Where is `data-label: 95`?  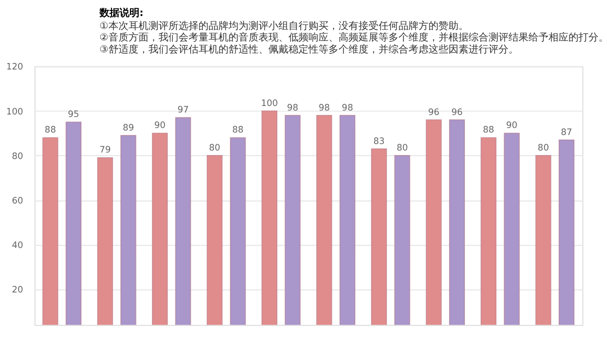
data-label: 95 is located at coordinates (74, 115).